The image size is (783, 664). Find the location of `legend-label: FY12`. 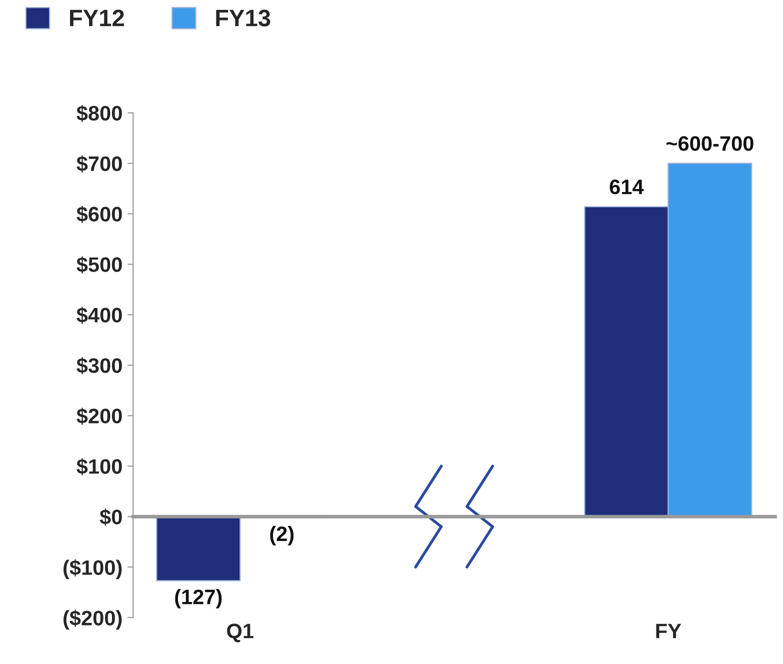

legend-label: FY12 is located at coordinates (97, 18).